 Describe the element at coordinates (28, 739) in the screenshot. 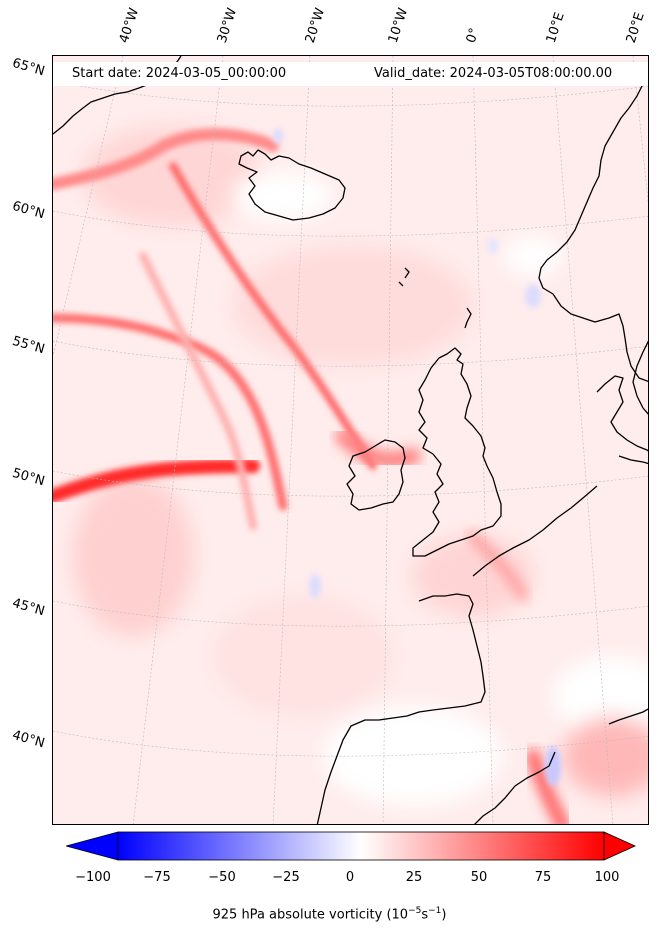

I see `lat-label-40n: 40°N` at that location.